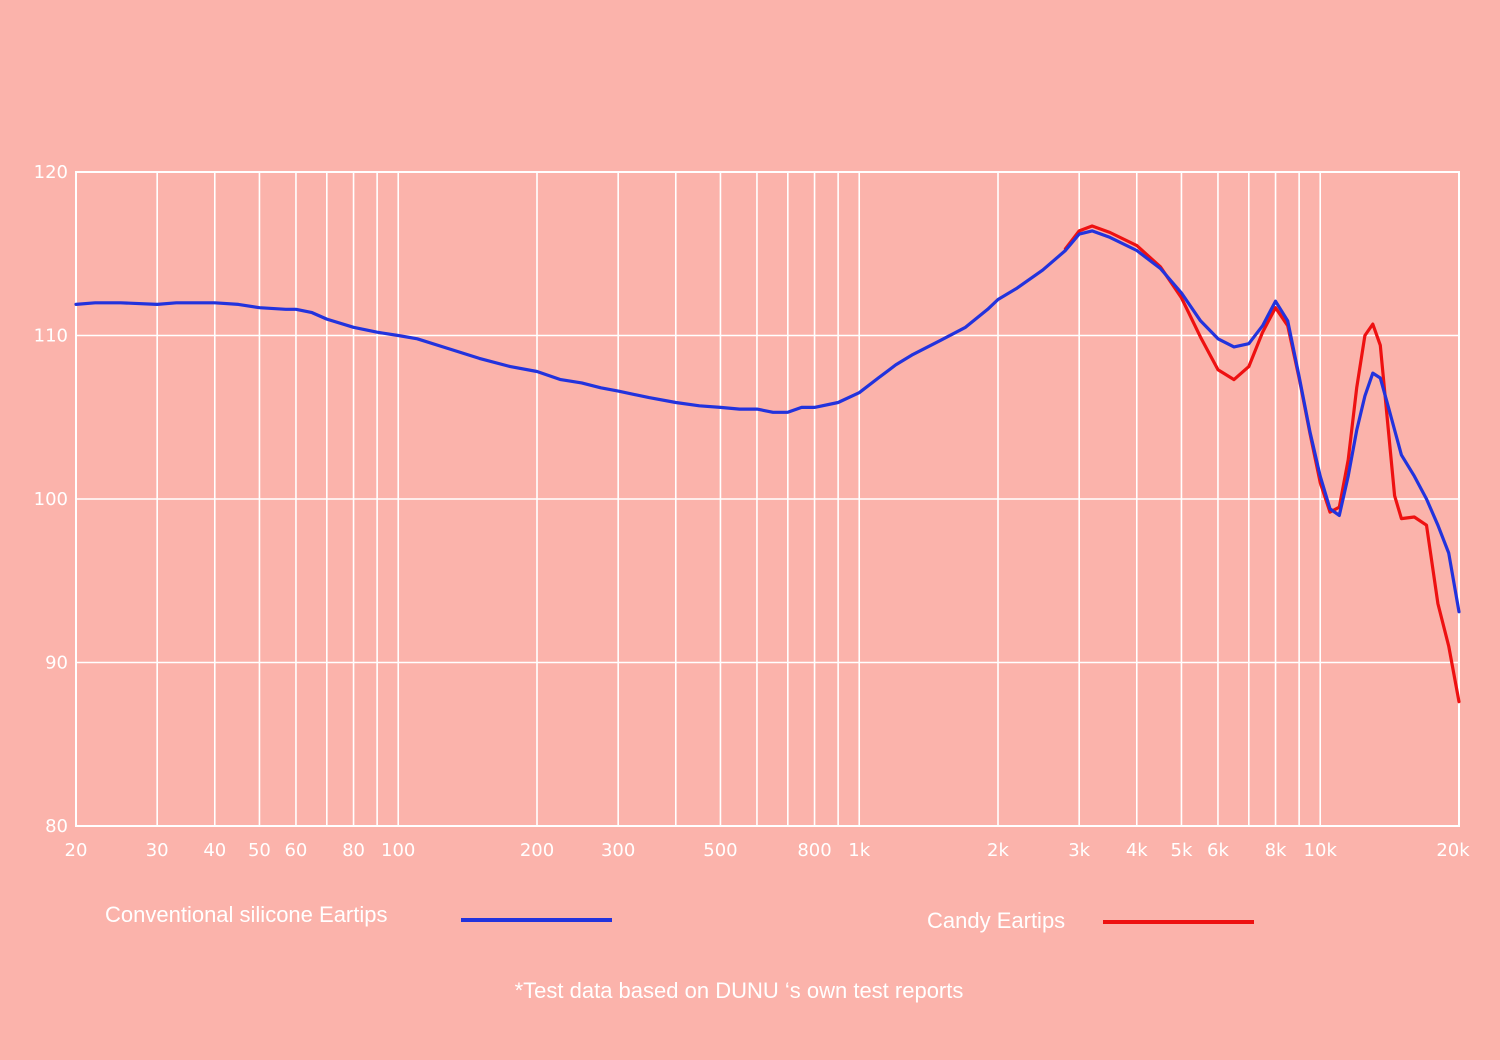 The width and height of the screenshot is (1500, 1060). What do you see at coordinates (536, 920) in the screenshot?
I see `legend-swatch-silicone` at bounding box center [536, 920].